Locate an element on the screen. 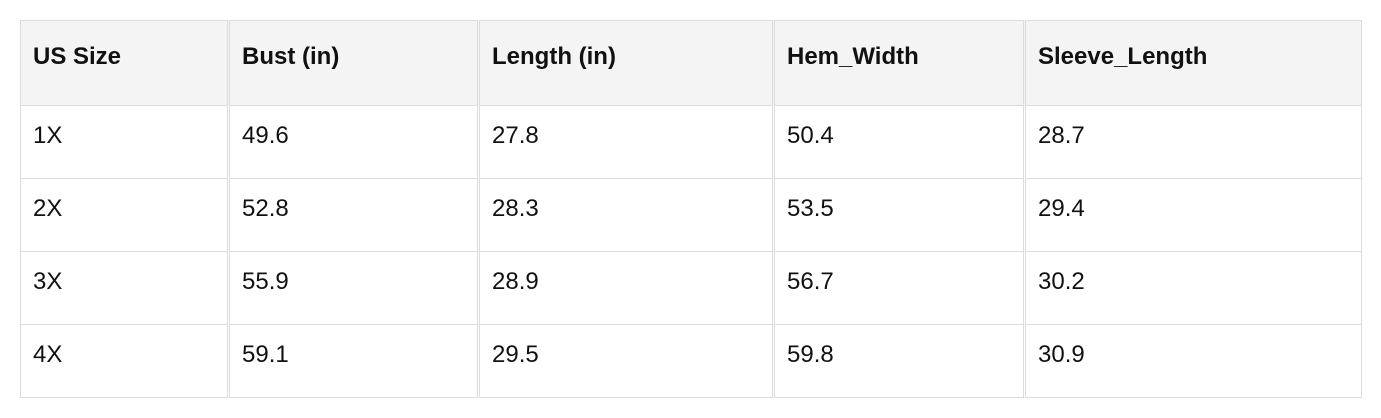 The width and height of the screenshot is (1381, 418). table-cell: 30.9 is located at coordinates (1192, 361).